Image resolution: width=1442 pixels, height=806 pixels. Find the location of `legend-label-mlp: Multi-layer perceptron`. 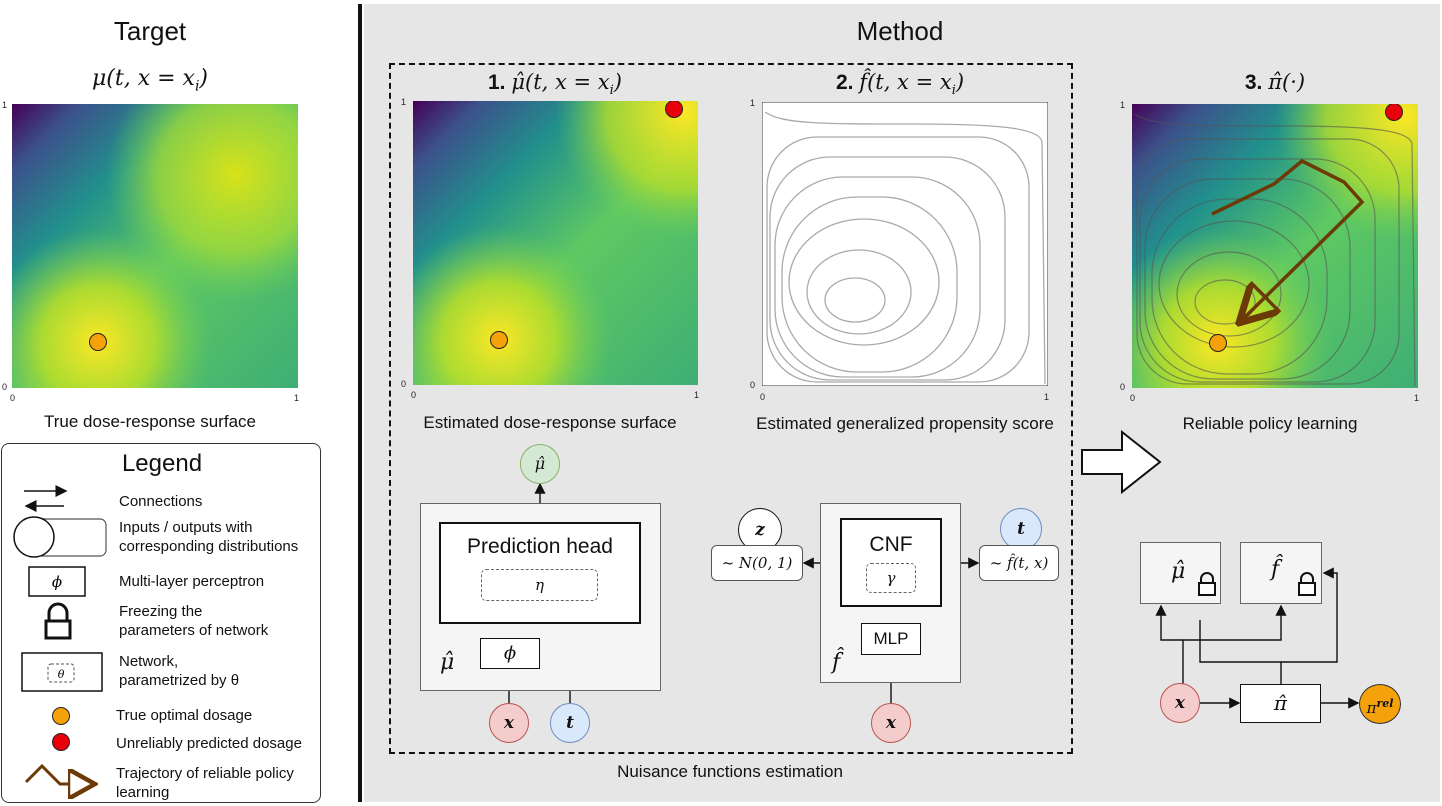

legend-label-mlp: Multi-layer perceptron is located at coordinates (192, 581).